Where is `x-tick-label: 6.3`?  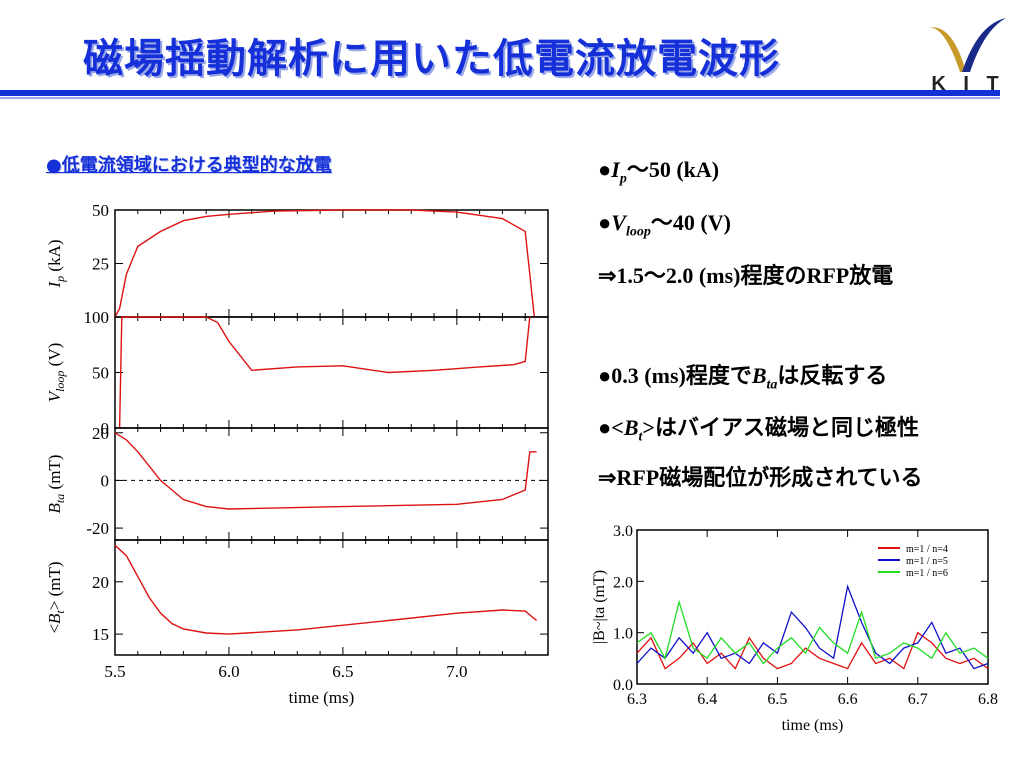
x-tick-label: 6.3 is located at coordinates (637, 699).